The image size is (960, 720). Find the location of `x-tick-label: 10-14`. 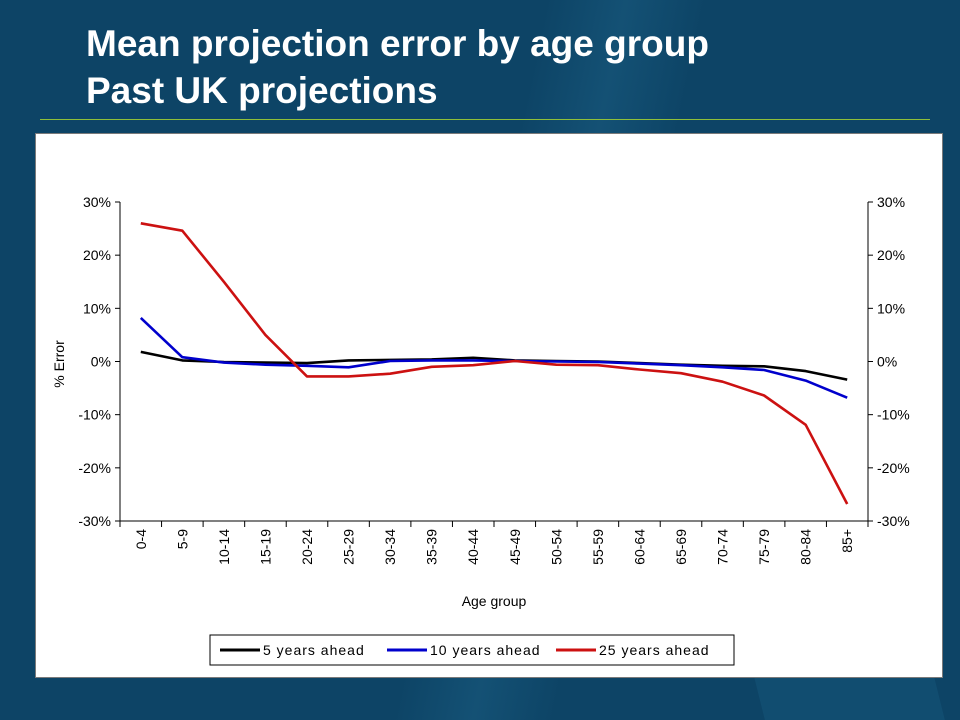

x-tick-label: 10-14 is located at coordinates (224, 547).